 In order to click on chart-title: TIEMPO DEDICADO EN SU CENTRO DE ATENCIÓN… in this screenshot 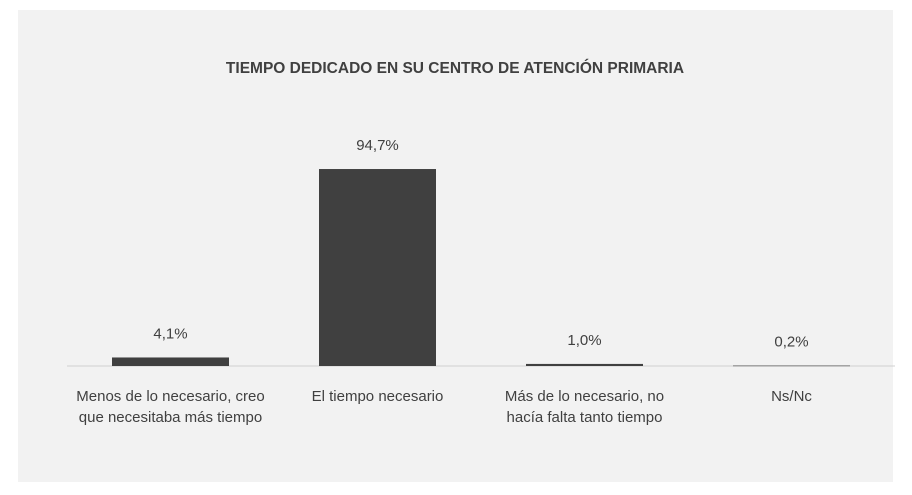, I will do `click(455, 68)`.